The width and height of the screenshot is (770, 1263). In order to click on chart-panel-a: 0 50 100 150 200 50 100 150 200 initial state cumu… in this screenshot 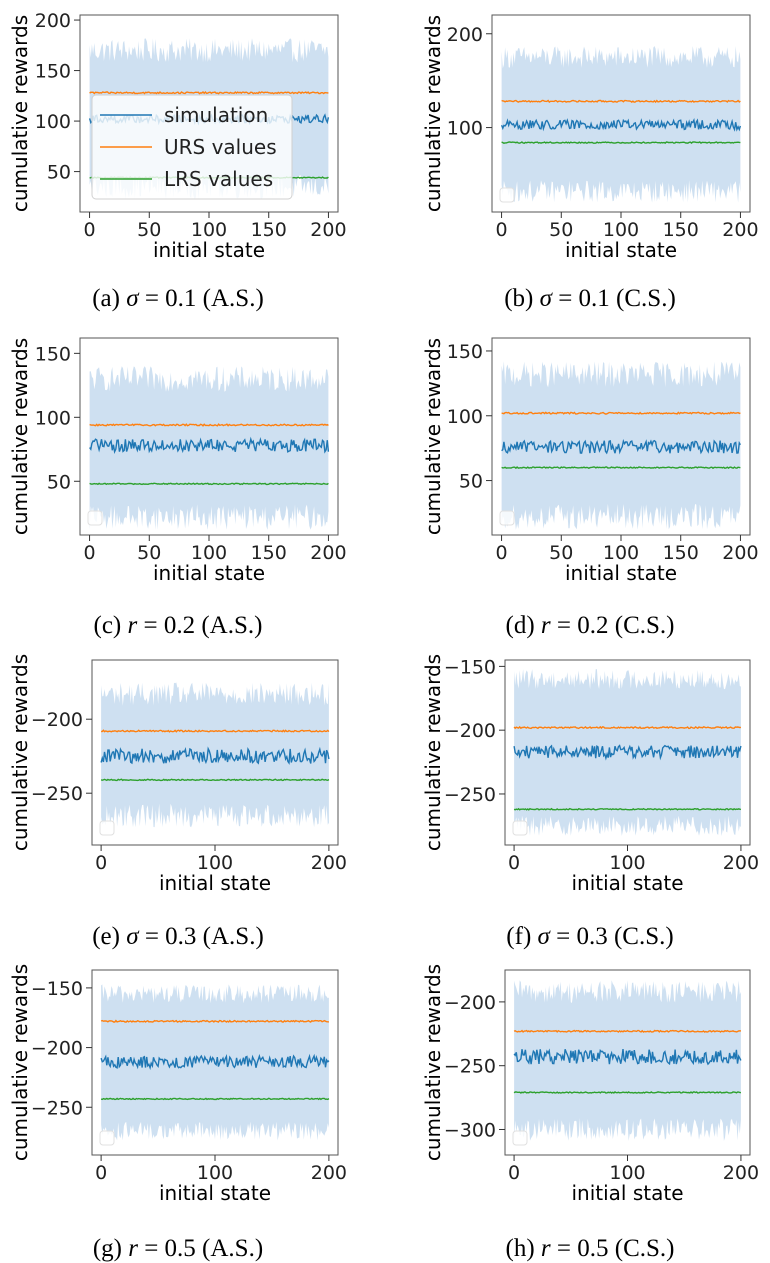, I will do `click(177, 161)`.